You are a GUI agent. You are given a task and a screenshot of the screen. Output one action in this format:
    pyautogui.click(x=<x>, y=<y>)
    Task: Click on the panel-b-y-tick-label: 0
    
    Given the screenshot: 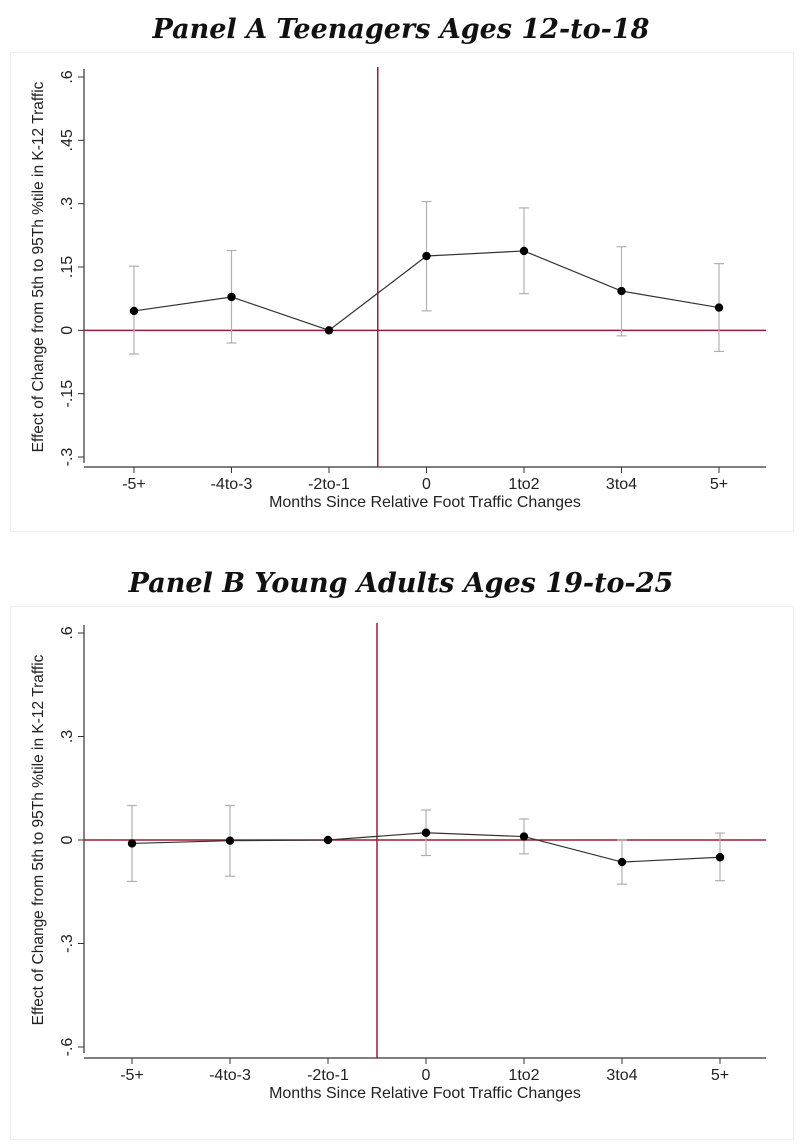 What is the action you would take?
    pyautogui.click(x=67, y=839)
    